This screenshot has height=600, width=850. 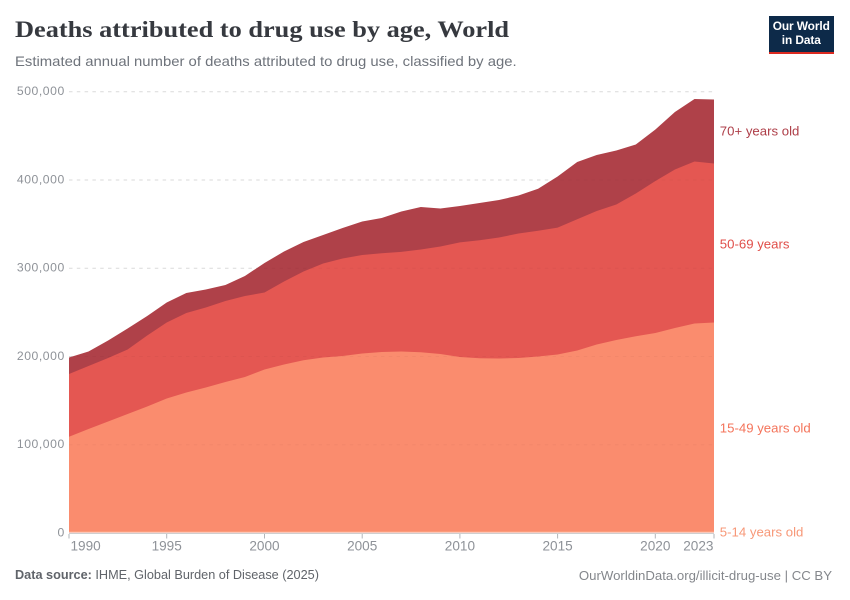 I want to click on svg-text: 2010, so click(x=460, y=545).